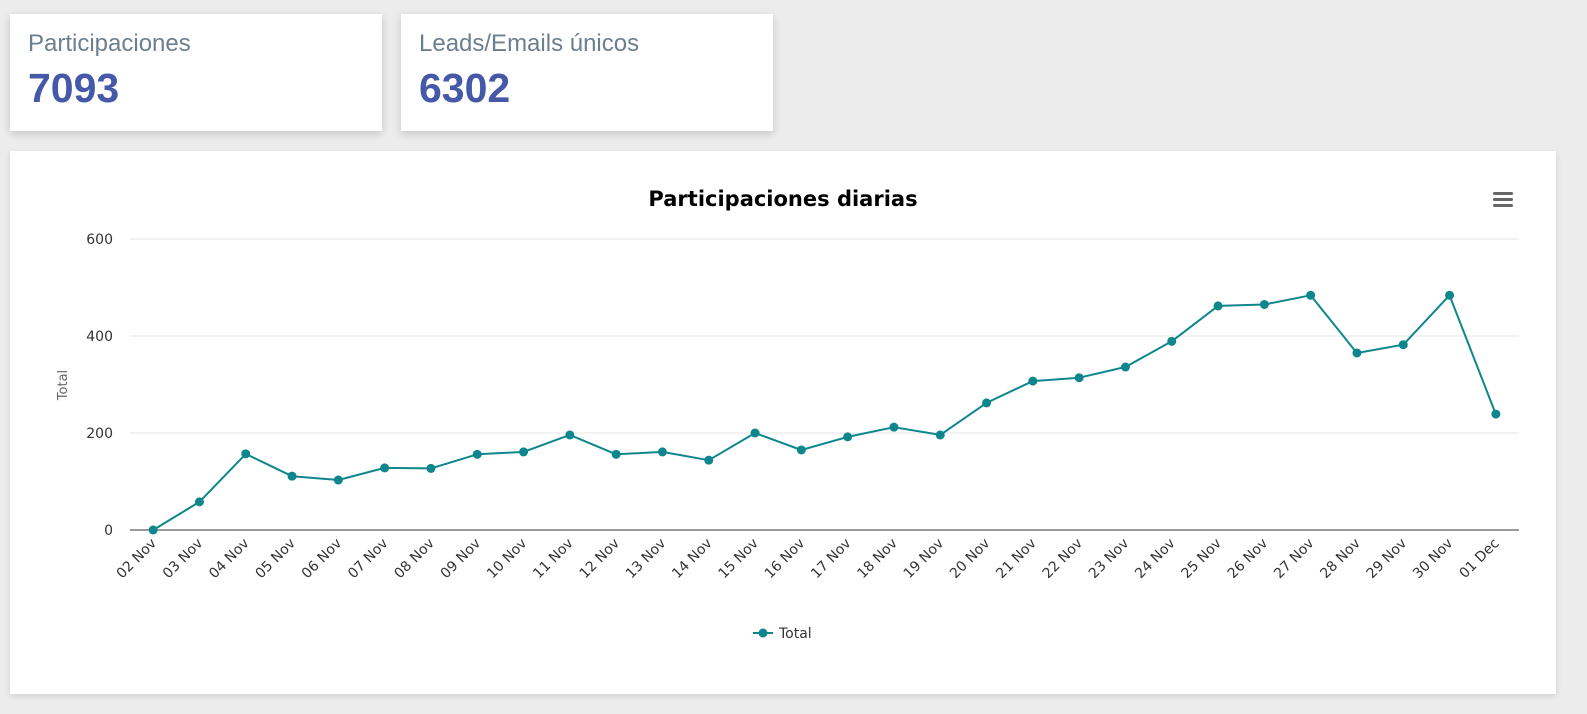 The width and height of the screenshot is (1587, 714). What do you see at coordinates (646, 559) in the screenshot?
I see `x-tick-label: 13 Nov` at bounding box center [646, 559].